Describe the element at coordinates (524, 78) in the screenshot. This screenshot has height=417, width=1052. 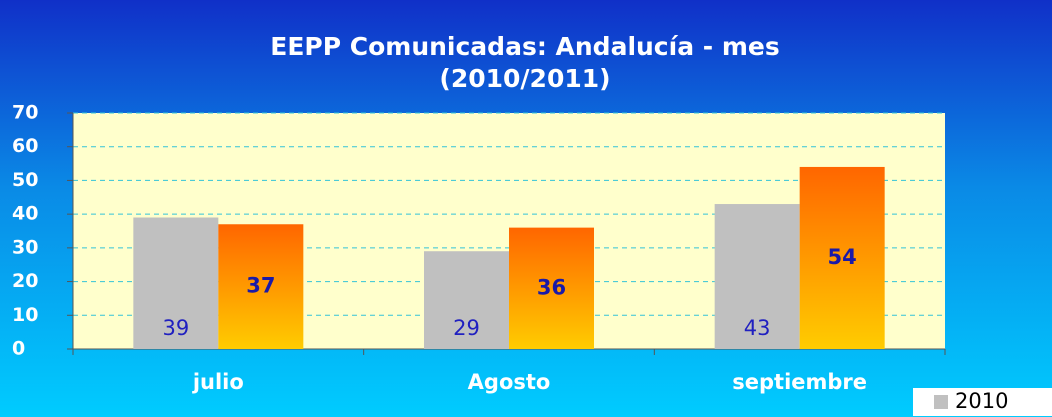
I see `chart-title: (2010/2011)` at that location.